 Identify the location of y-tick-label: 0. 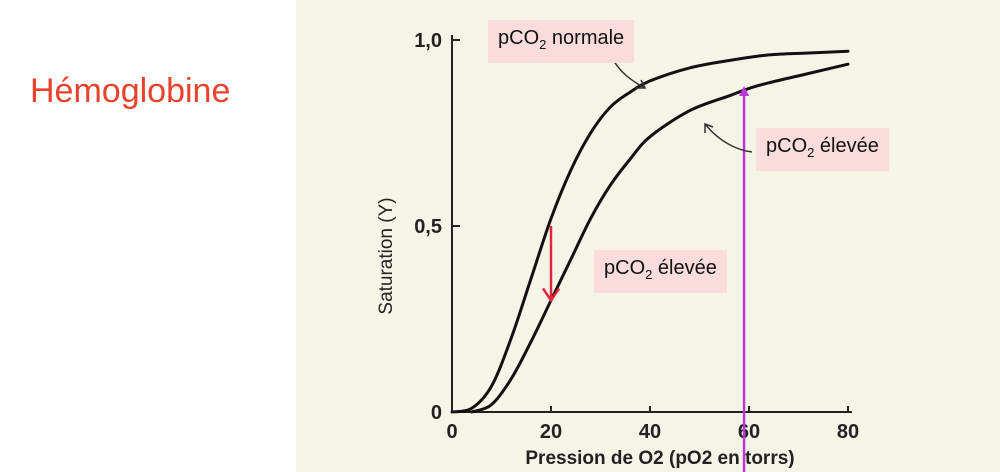
(436, 413).